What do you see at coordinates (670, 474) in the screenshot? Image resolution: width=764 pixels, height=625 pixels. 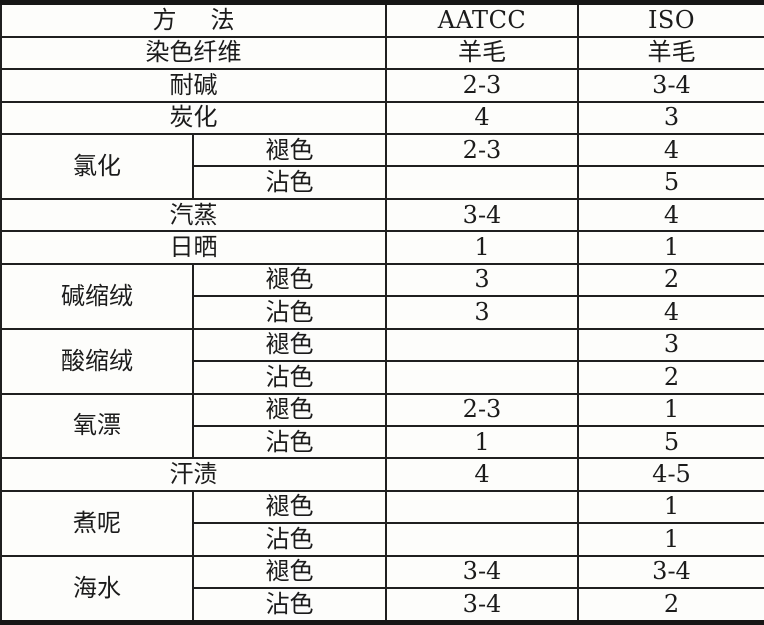 I see `iso-value-cell: 4-5` at bounding box center [670, 474].